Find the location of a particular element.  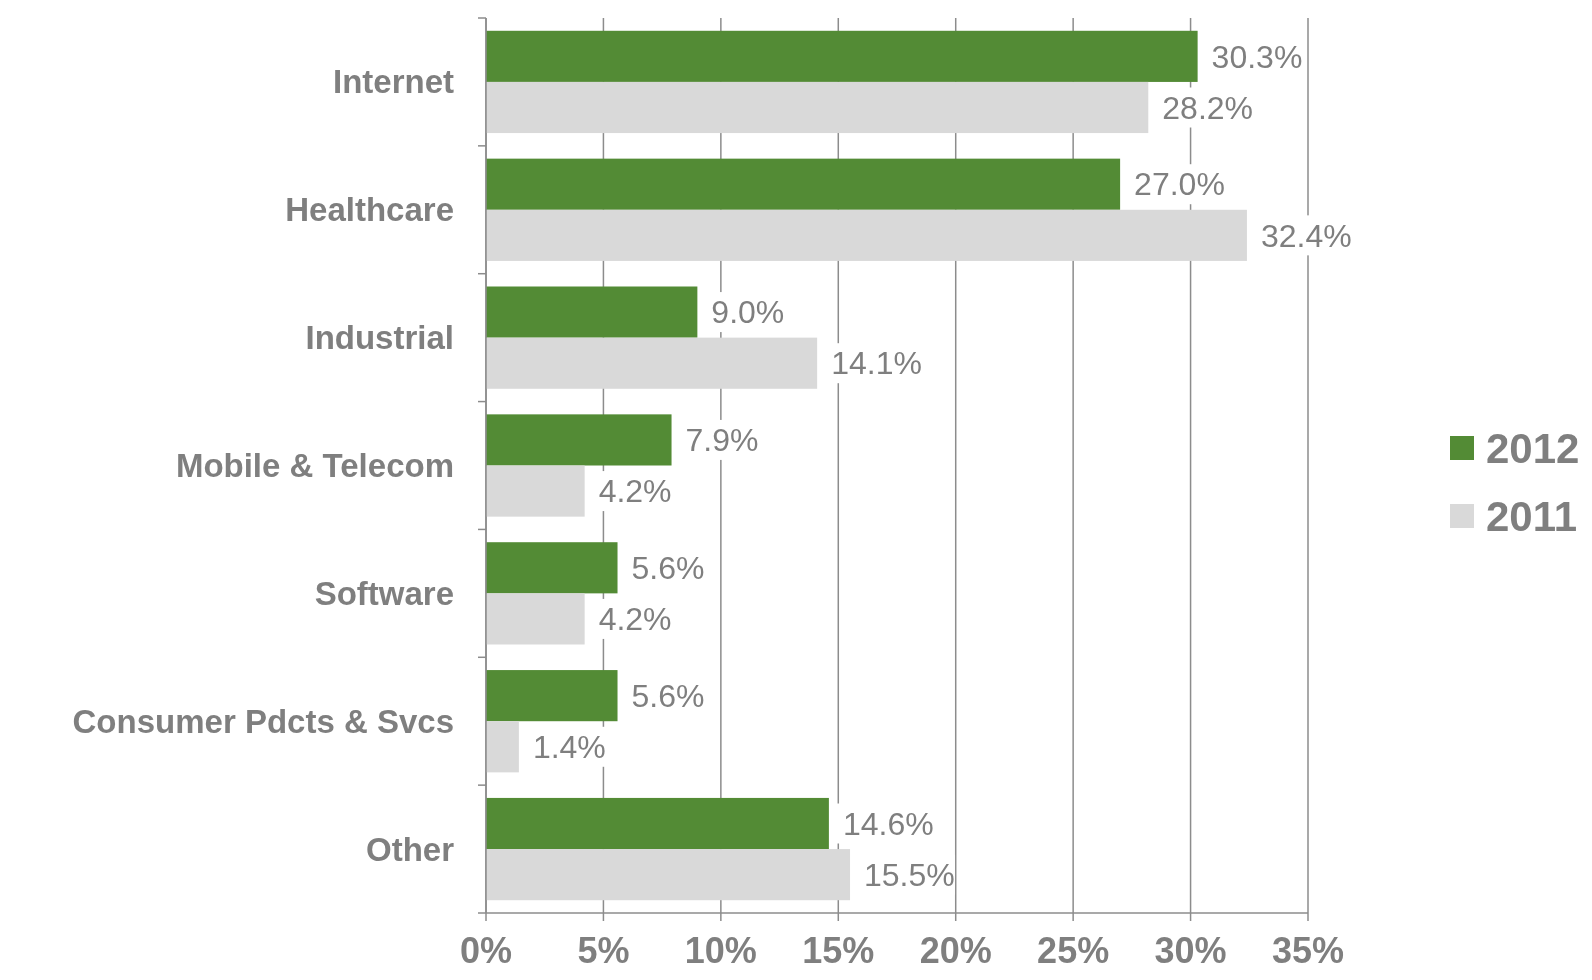

y-tick-label: Software is located at coordinates (384, 593).